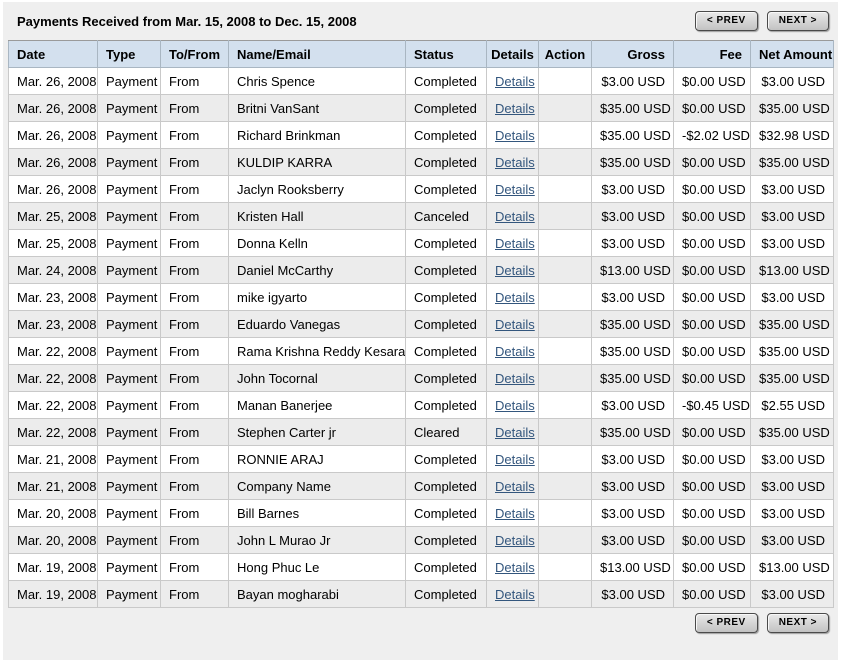  I want to click on bottom-bar: < PREV NEXT >, so click(420, 620).